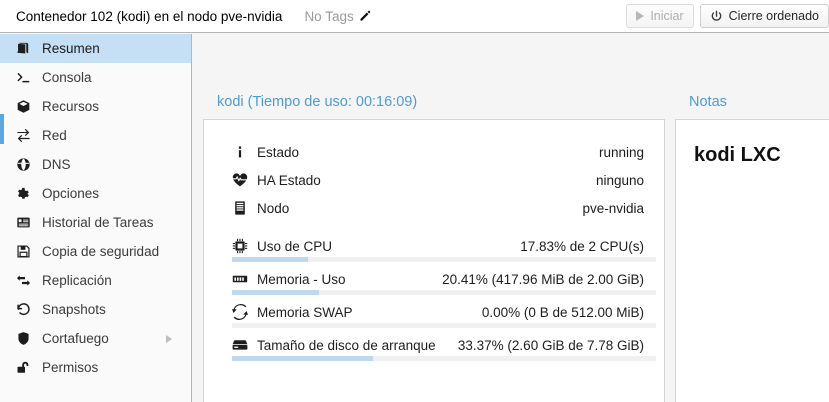 This screenshot has height=402, width=829. What do you see at coordinates (434, 152) in the screenshot?
I see `stat-row-estado: Estado running` at bounding box center [434, 152].